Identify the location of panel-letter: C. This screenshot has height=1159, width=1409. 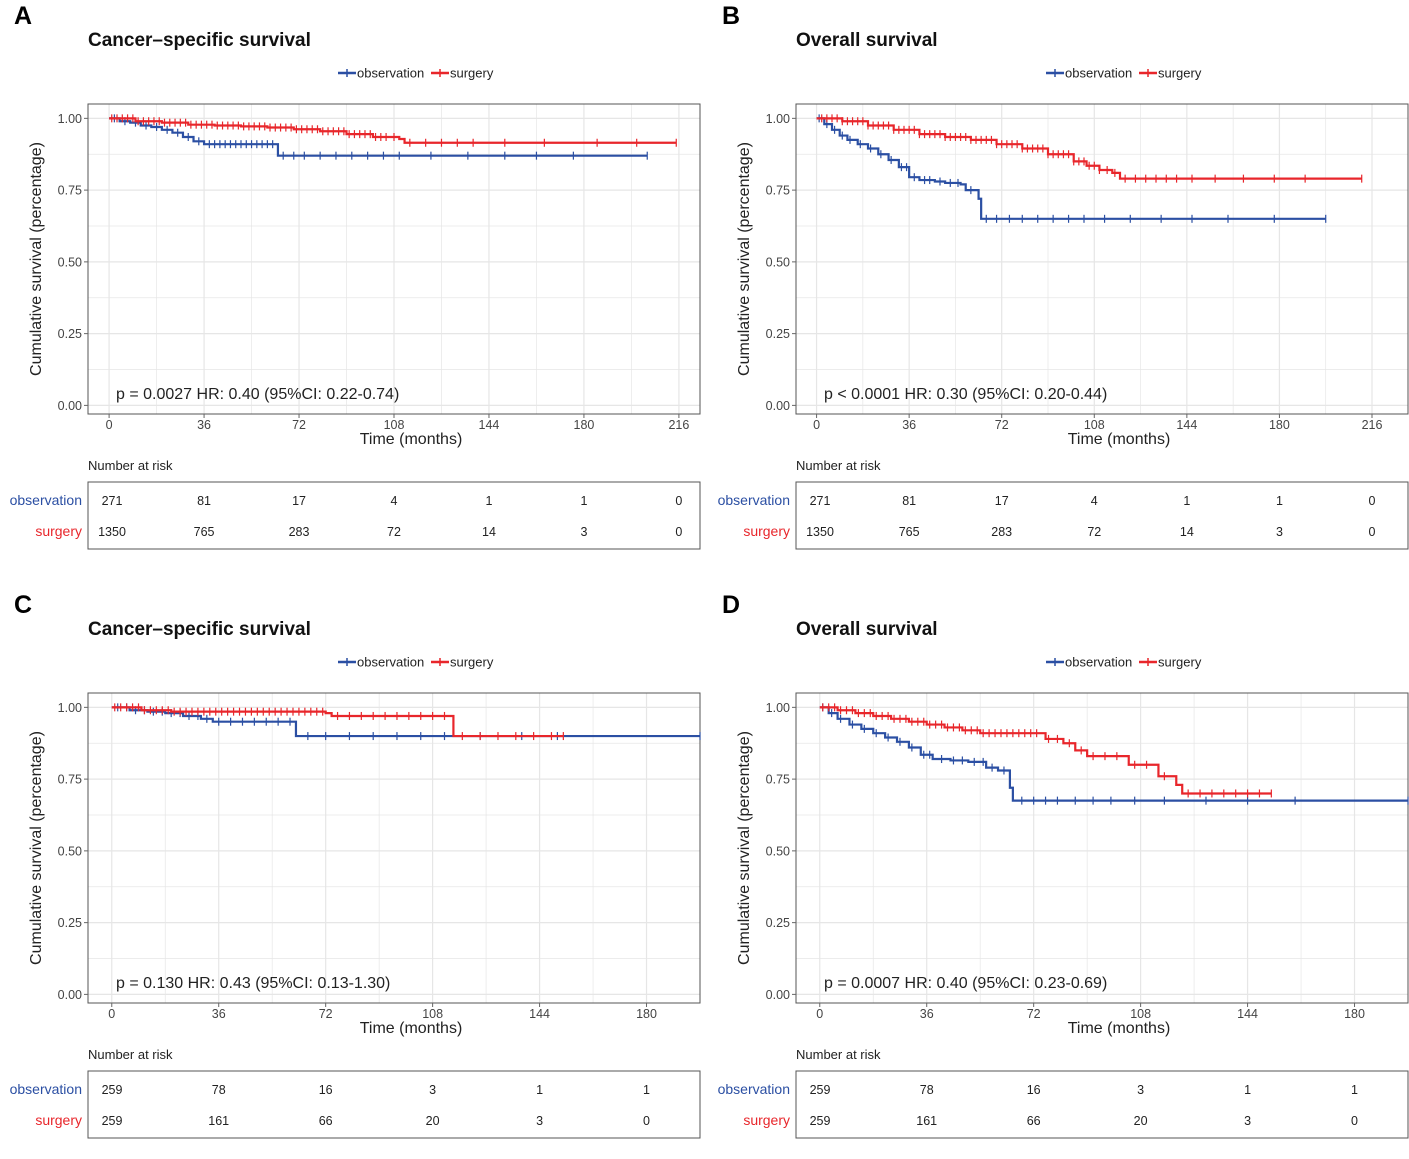
(23, 605).